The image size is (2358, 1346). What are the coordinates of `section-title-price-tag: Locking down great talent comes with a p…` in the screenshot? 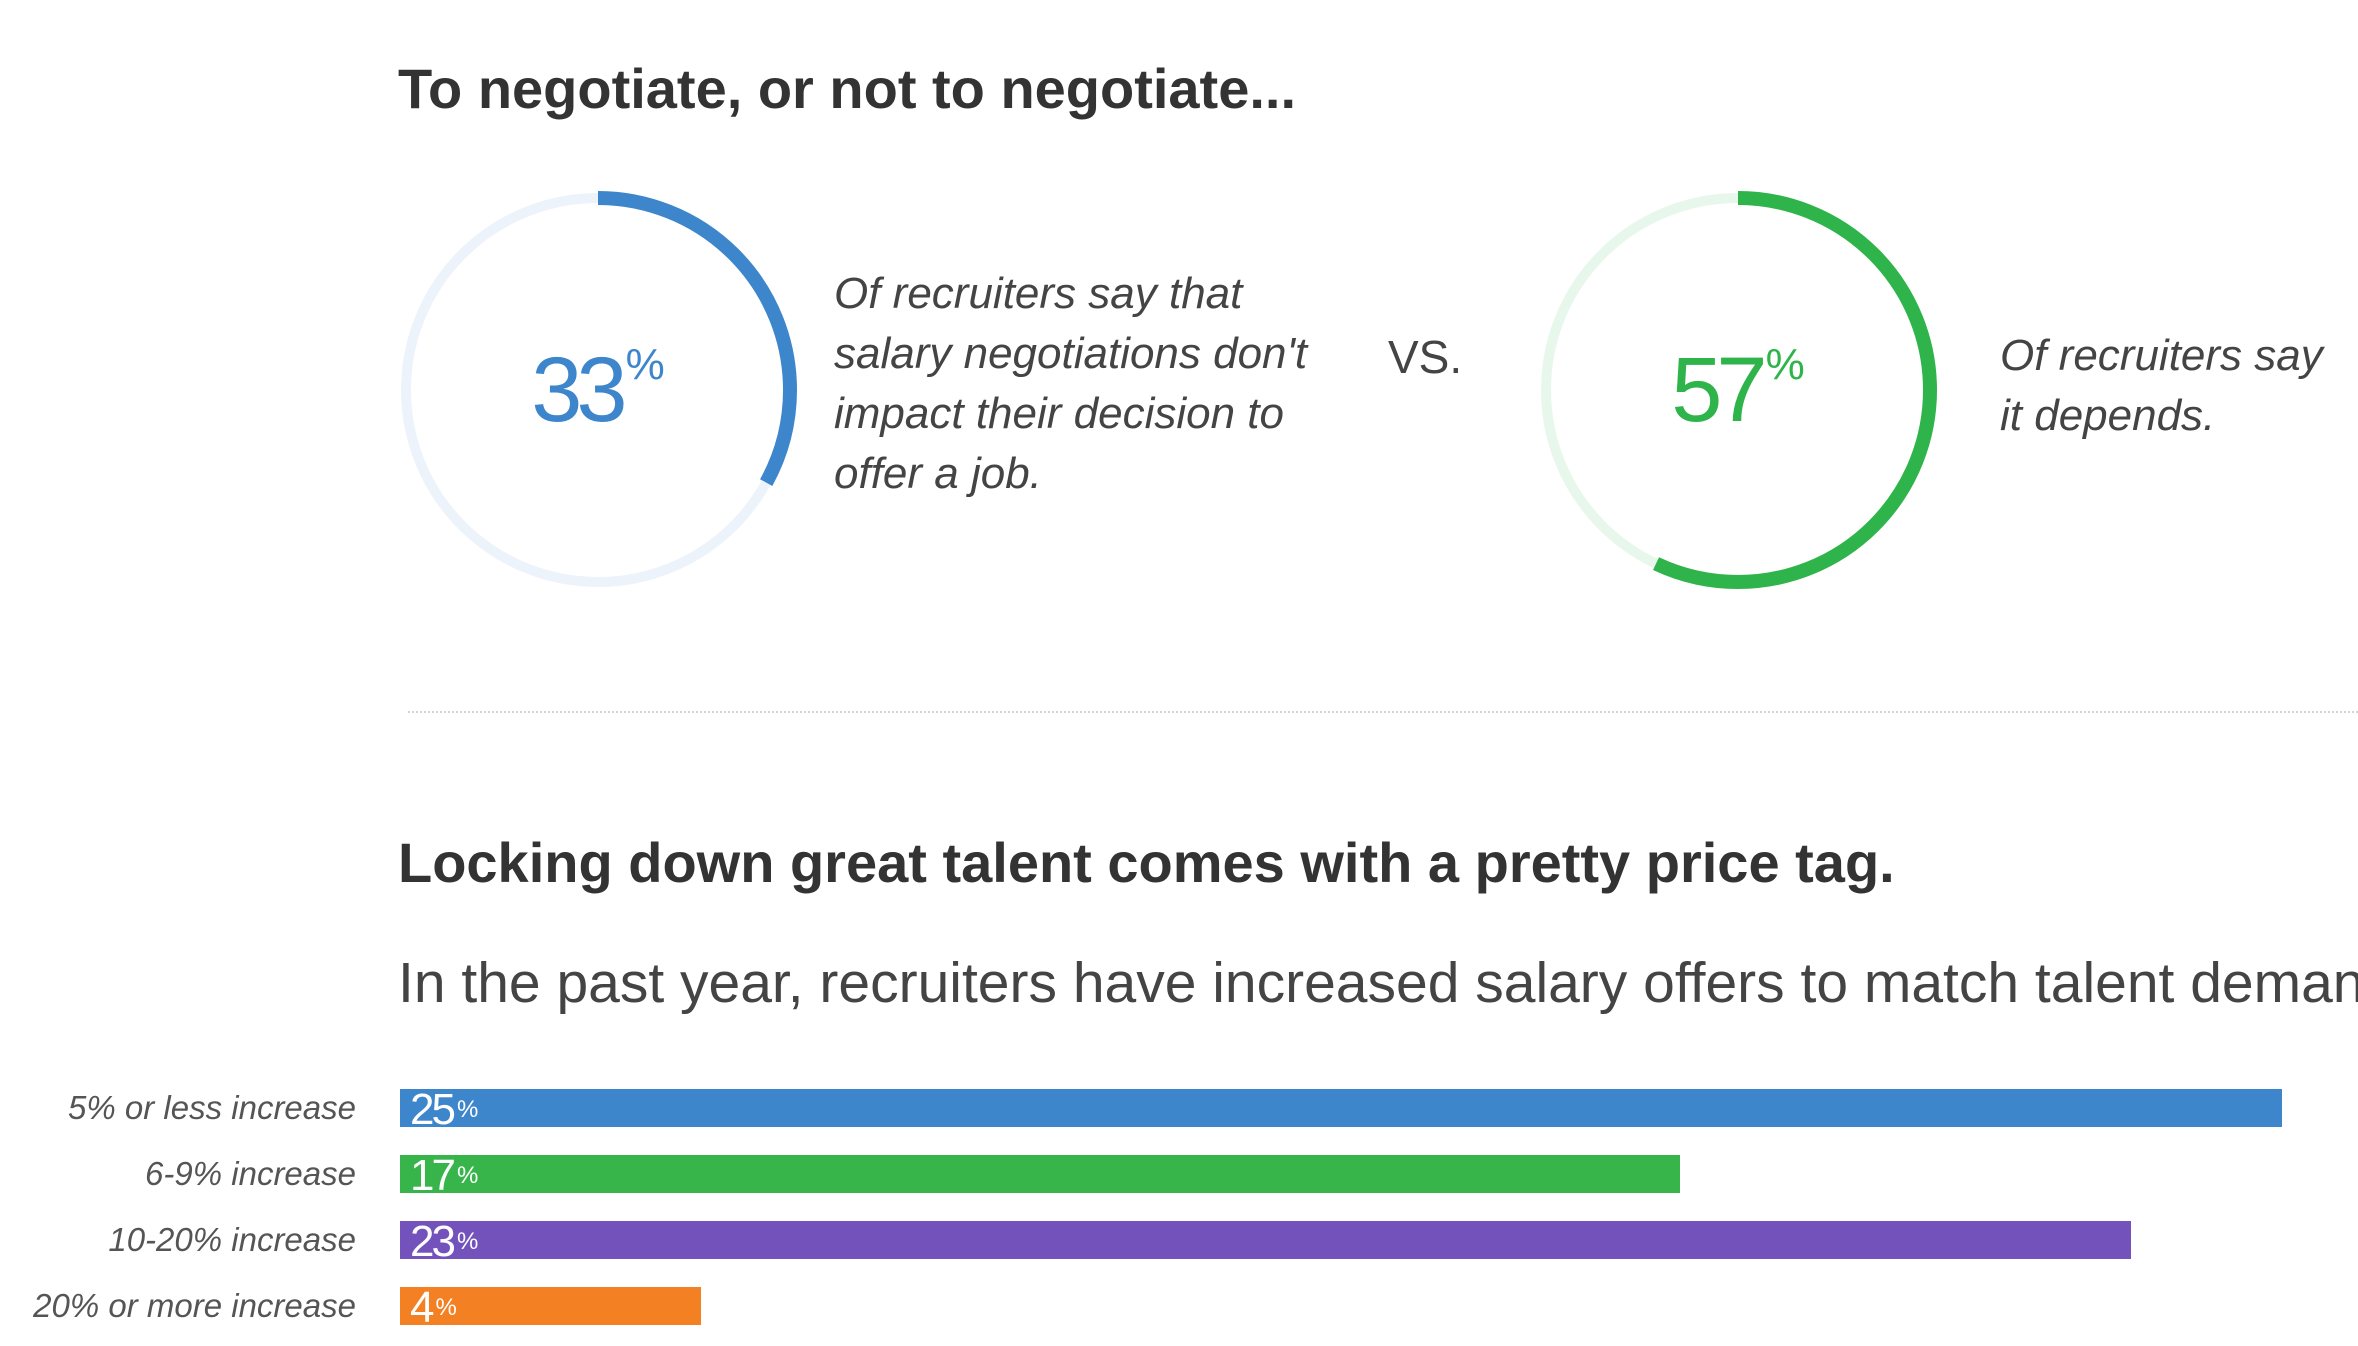 It's located at (1146, 862).